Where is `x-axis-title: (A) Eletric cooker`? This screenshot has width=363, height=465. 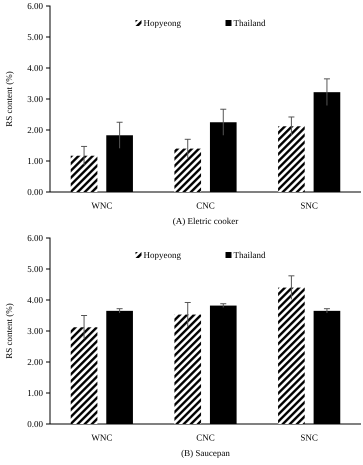 x-axis-title: (A) Eletric cooker is located at coordinates (205, 221).